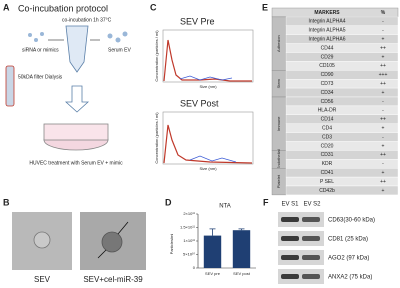  What do you see at coordinates (327, 93) in the screenshot?
I see `marker-cell: CD34` at bounding box center [327, 93].